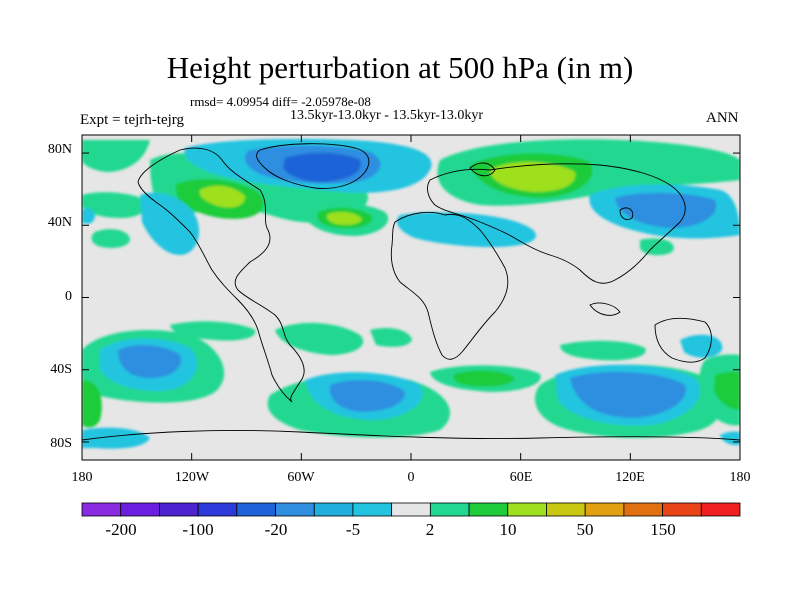 The height and width of the screenshot is (600, 800). Describe the element at coordinates (280, 101) in the screenshot. I see `stats-subtitle: rmsd= 4.09954 diff= -2.05978e-08` at that location.